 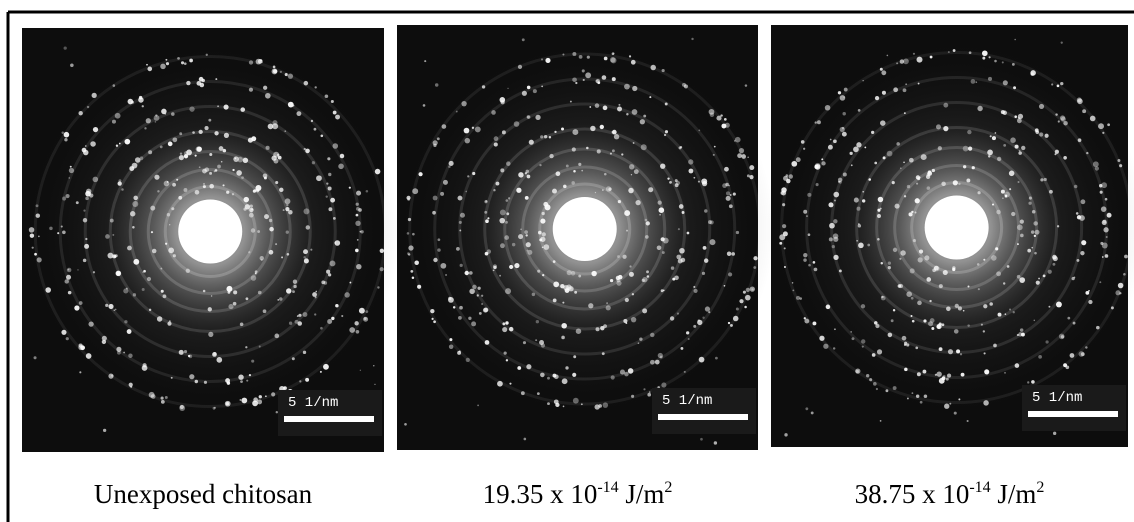 What do you see at coordinates (607, 487) in the screenshot?
I see `caption-exponent: -14` at bounding box center [607, 487].